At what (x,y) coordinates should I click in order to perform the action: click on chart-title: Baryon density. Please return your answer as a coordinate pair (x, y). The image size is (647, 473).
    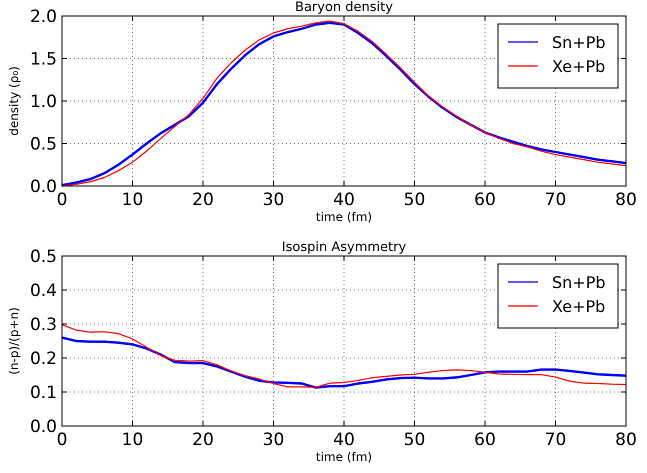
    Looking at the image, I should click on (344, 7).